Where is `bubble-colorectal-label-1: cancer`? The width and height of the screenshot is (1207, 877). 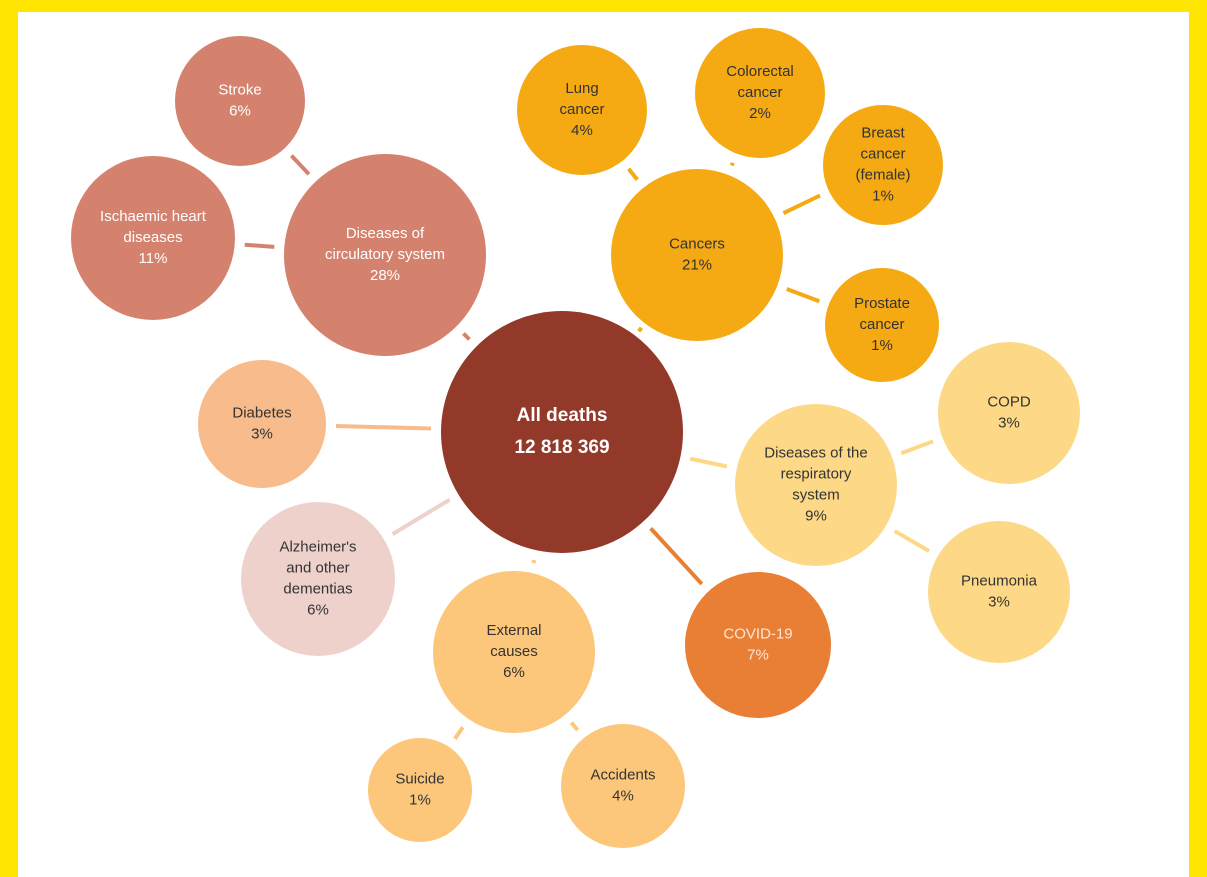
bubble-colorectal-label-1: cancer is located at coordinates (759, 92).